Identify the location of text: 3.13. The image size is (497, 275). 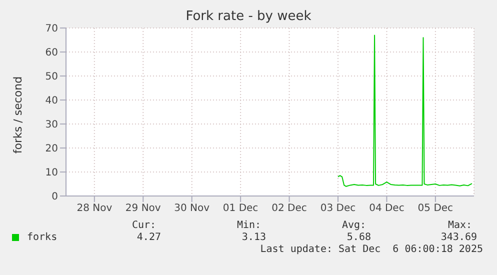
(254, 237).